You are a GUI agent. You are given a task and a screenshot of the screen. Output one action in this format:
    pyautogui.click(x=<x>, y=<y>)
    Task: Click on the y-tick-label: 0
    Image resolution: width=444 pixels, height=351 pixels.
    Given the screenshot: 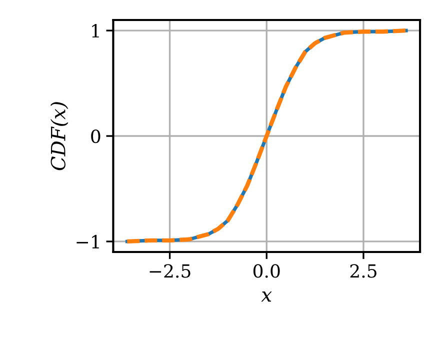 What is the action you would take?
    pyautogui.click(x=95, y=136)
    